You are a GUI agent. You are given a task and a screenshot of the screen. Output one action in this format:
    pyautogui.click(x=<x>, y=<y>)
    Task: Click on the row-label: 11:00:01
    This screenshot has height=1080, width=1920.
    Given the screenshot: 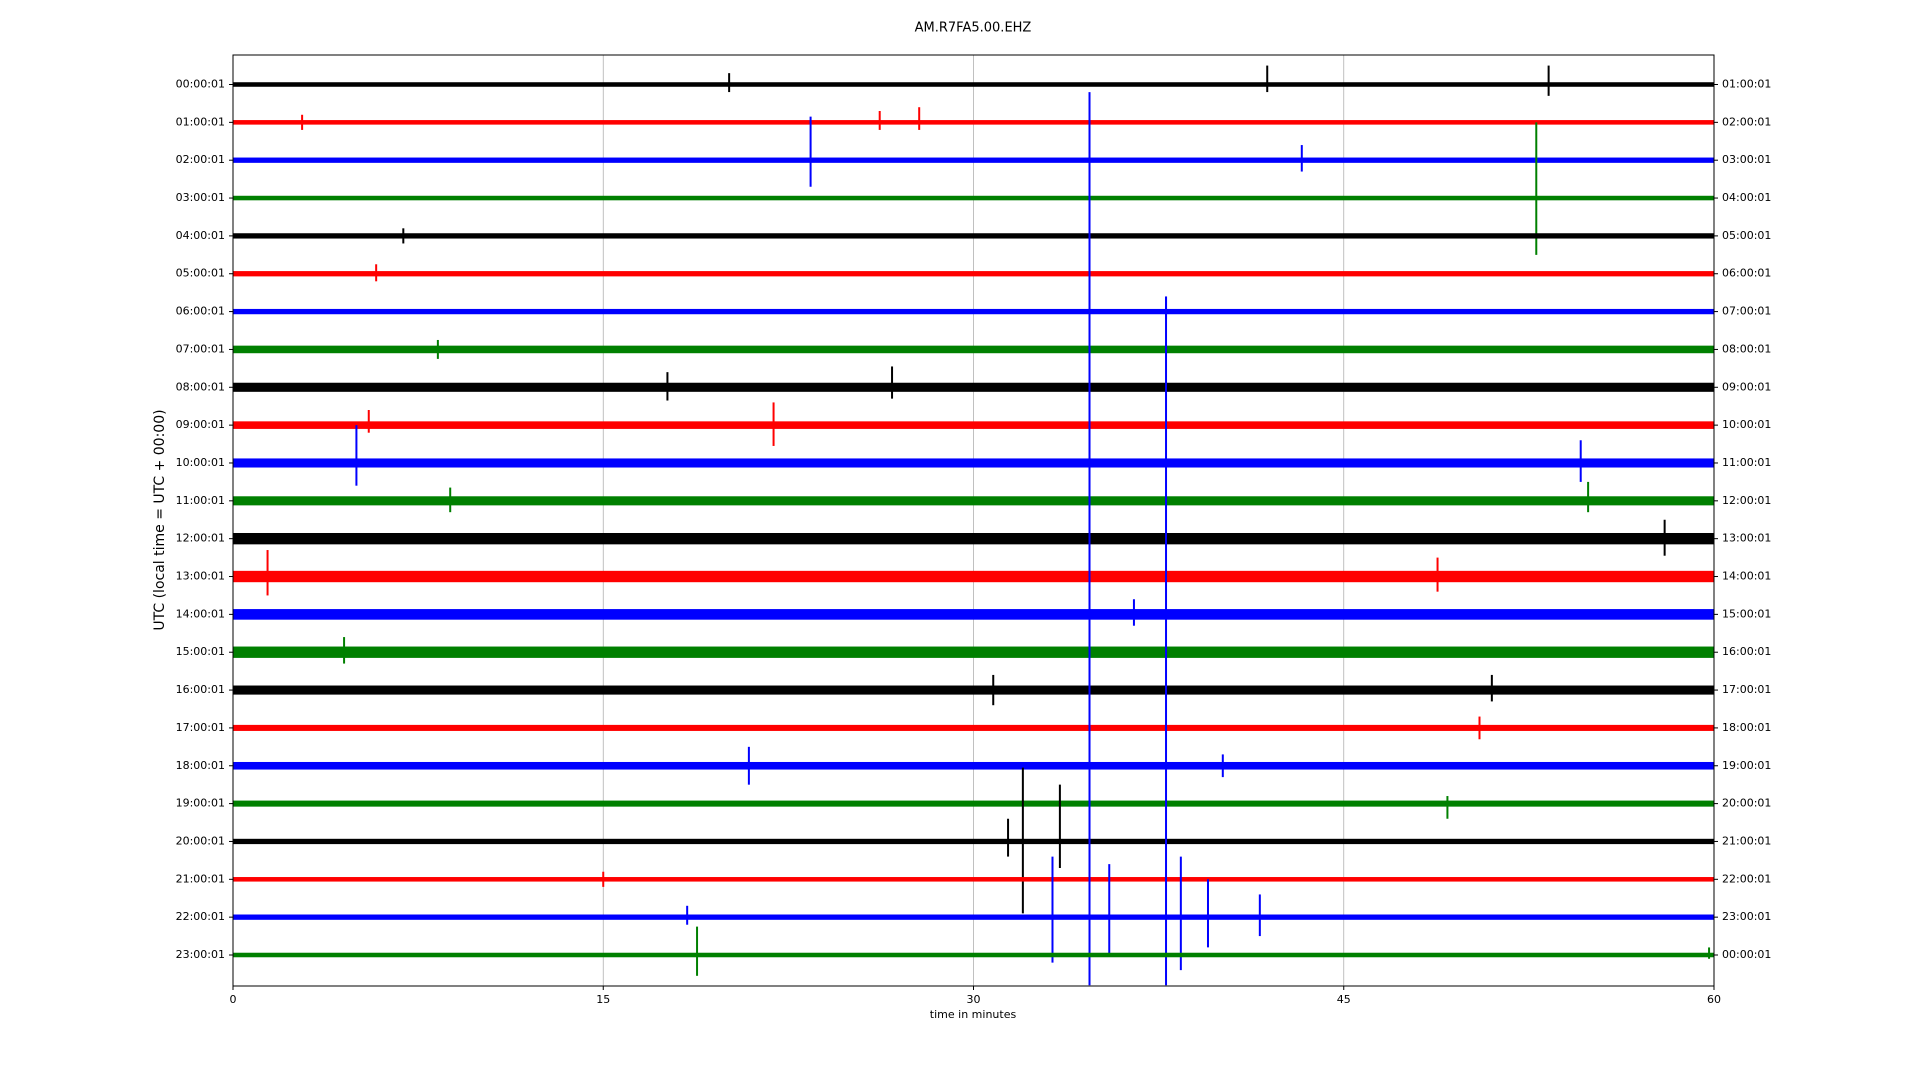 What is the action you would take?
    pyautogui.click(x=200, y=500)
    